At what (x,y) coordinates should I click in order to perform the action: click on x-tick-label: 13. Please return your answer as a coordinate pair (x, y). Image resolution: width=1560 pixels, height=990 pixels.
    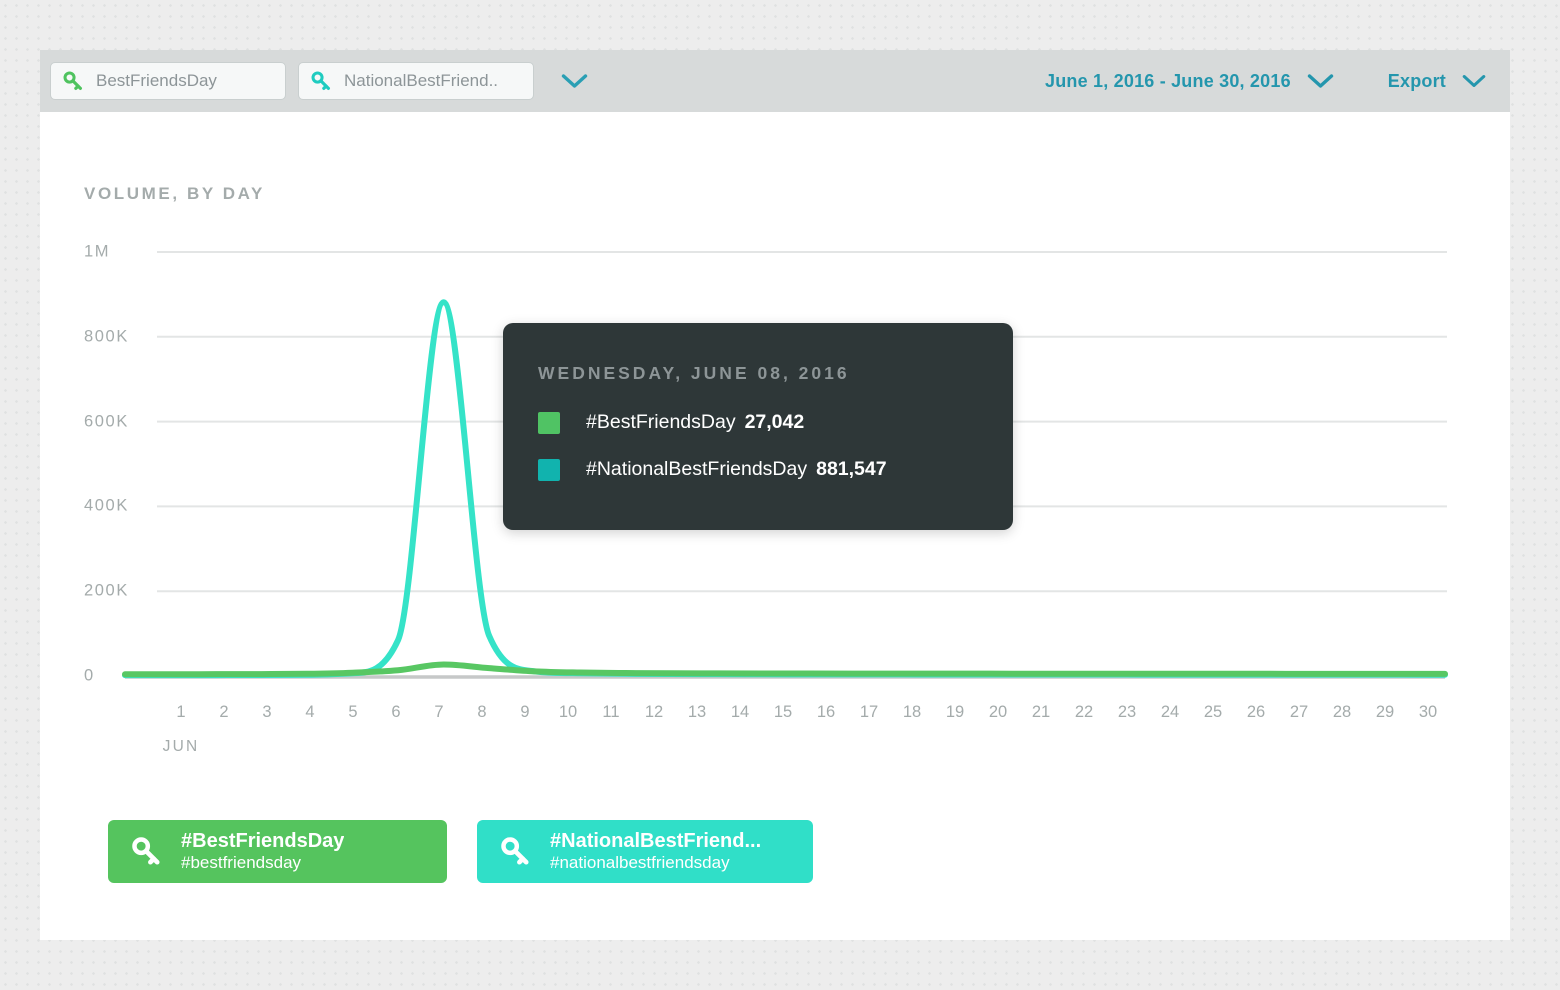
    Looking at the image, I should click on (697, 712).